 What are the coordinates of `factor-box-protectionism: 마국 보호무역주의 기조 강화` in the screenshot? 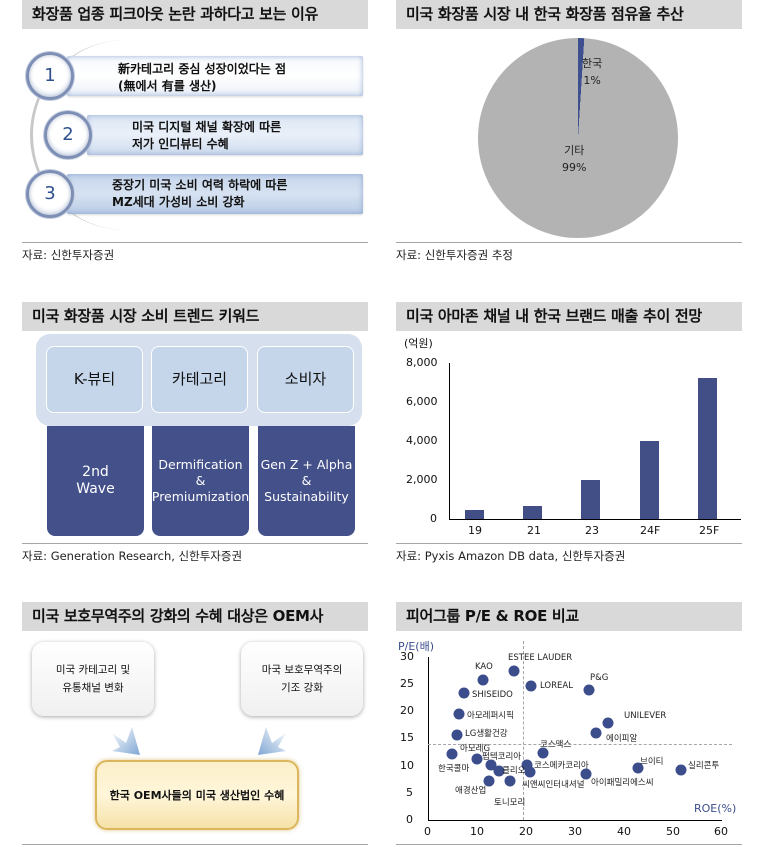 It's located at (302, 679).